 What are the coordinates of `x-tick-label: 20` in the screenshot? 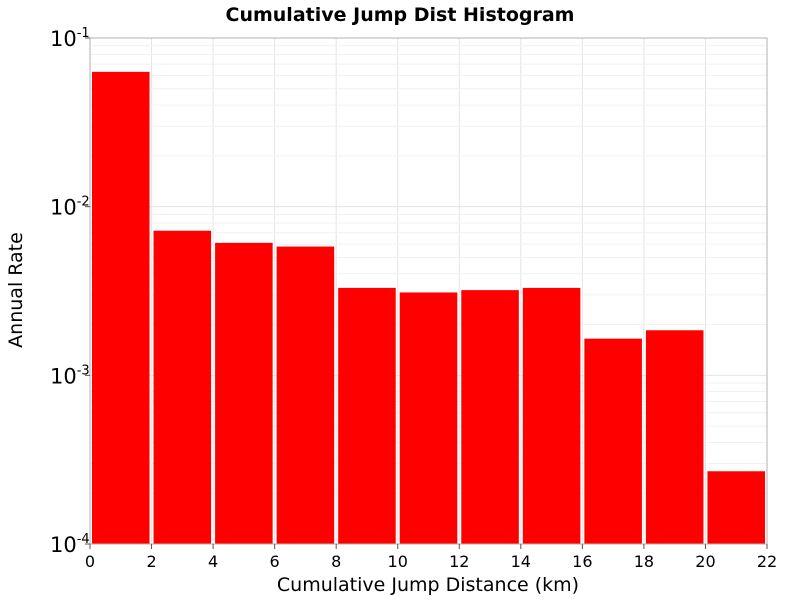 It's located at (705, 561).